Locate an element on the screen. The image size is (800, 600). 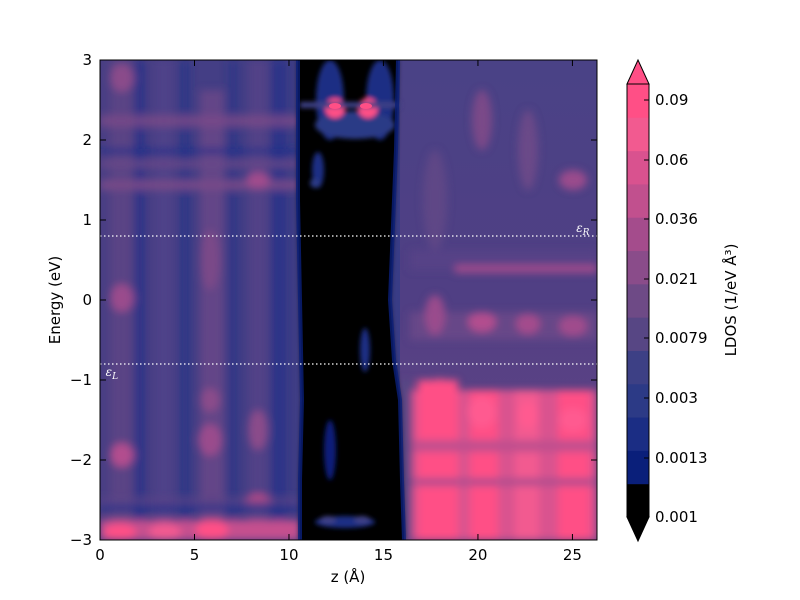
colorbar-tick-label: 0.021 is located at coordinates (676, 279).